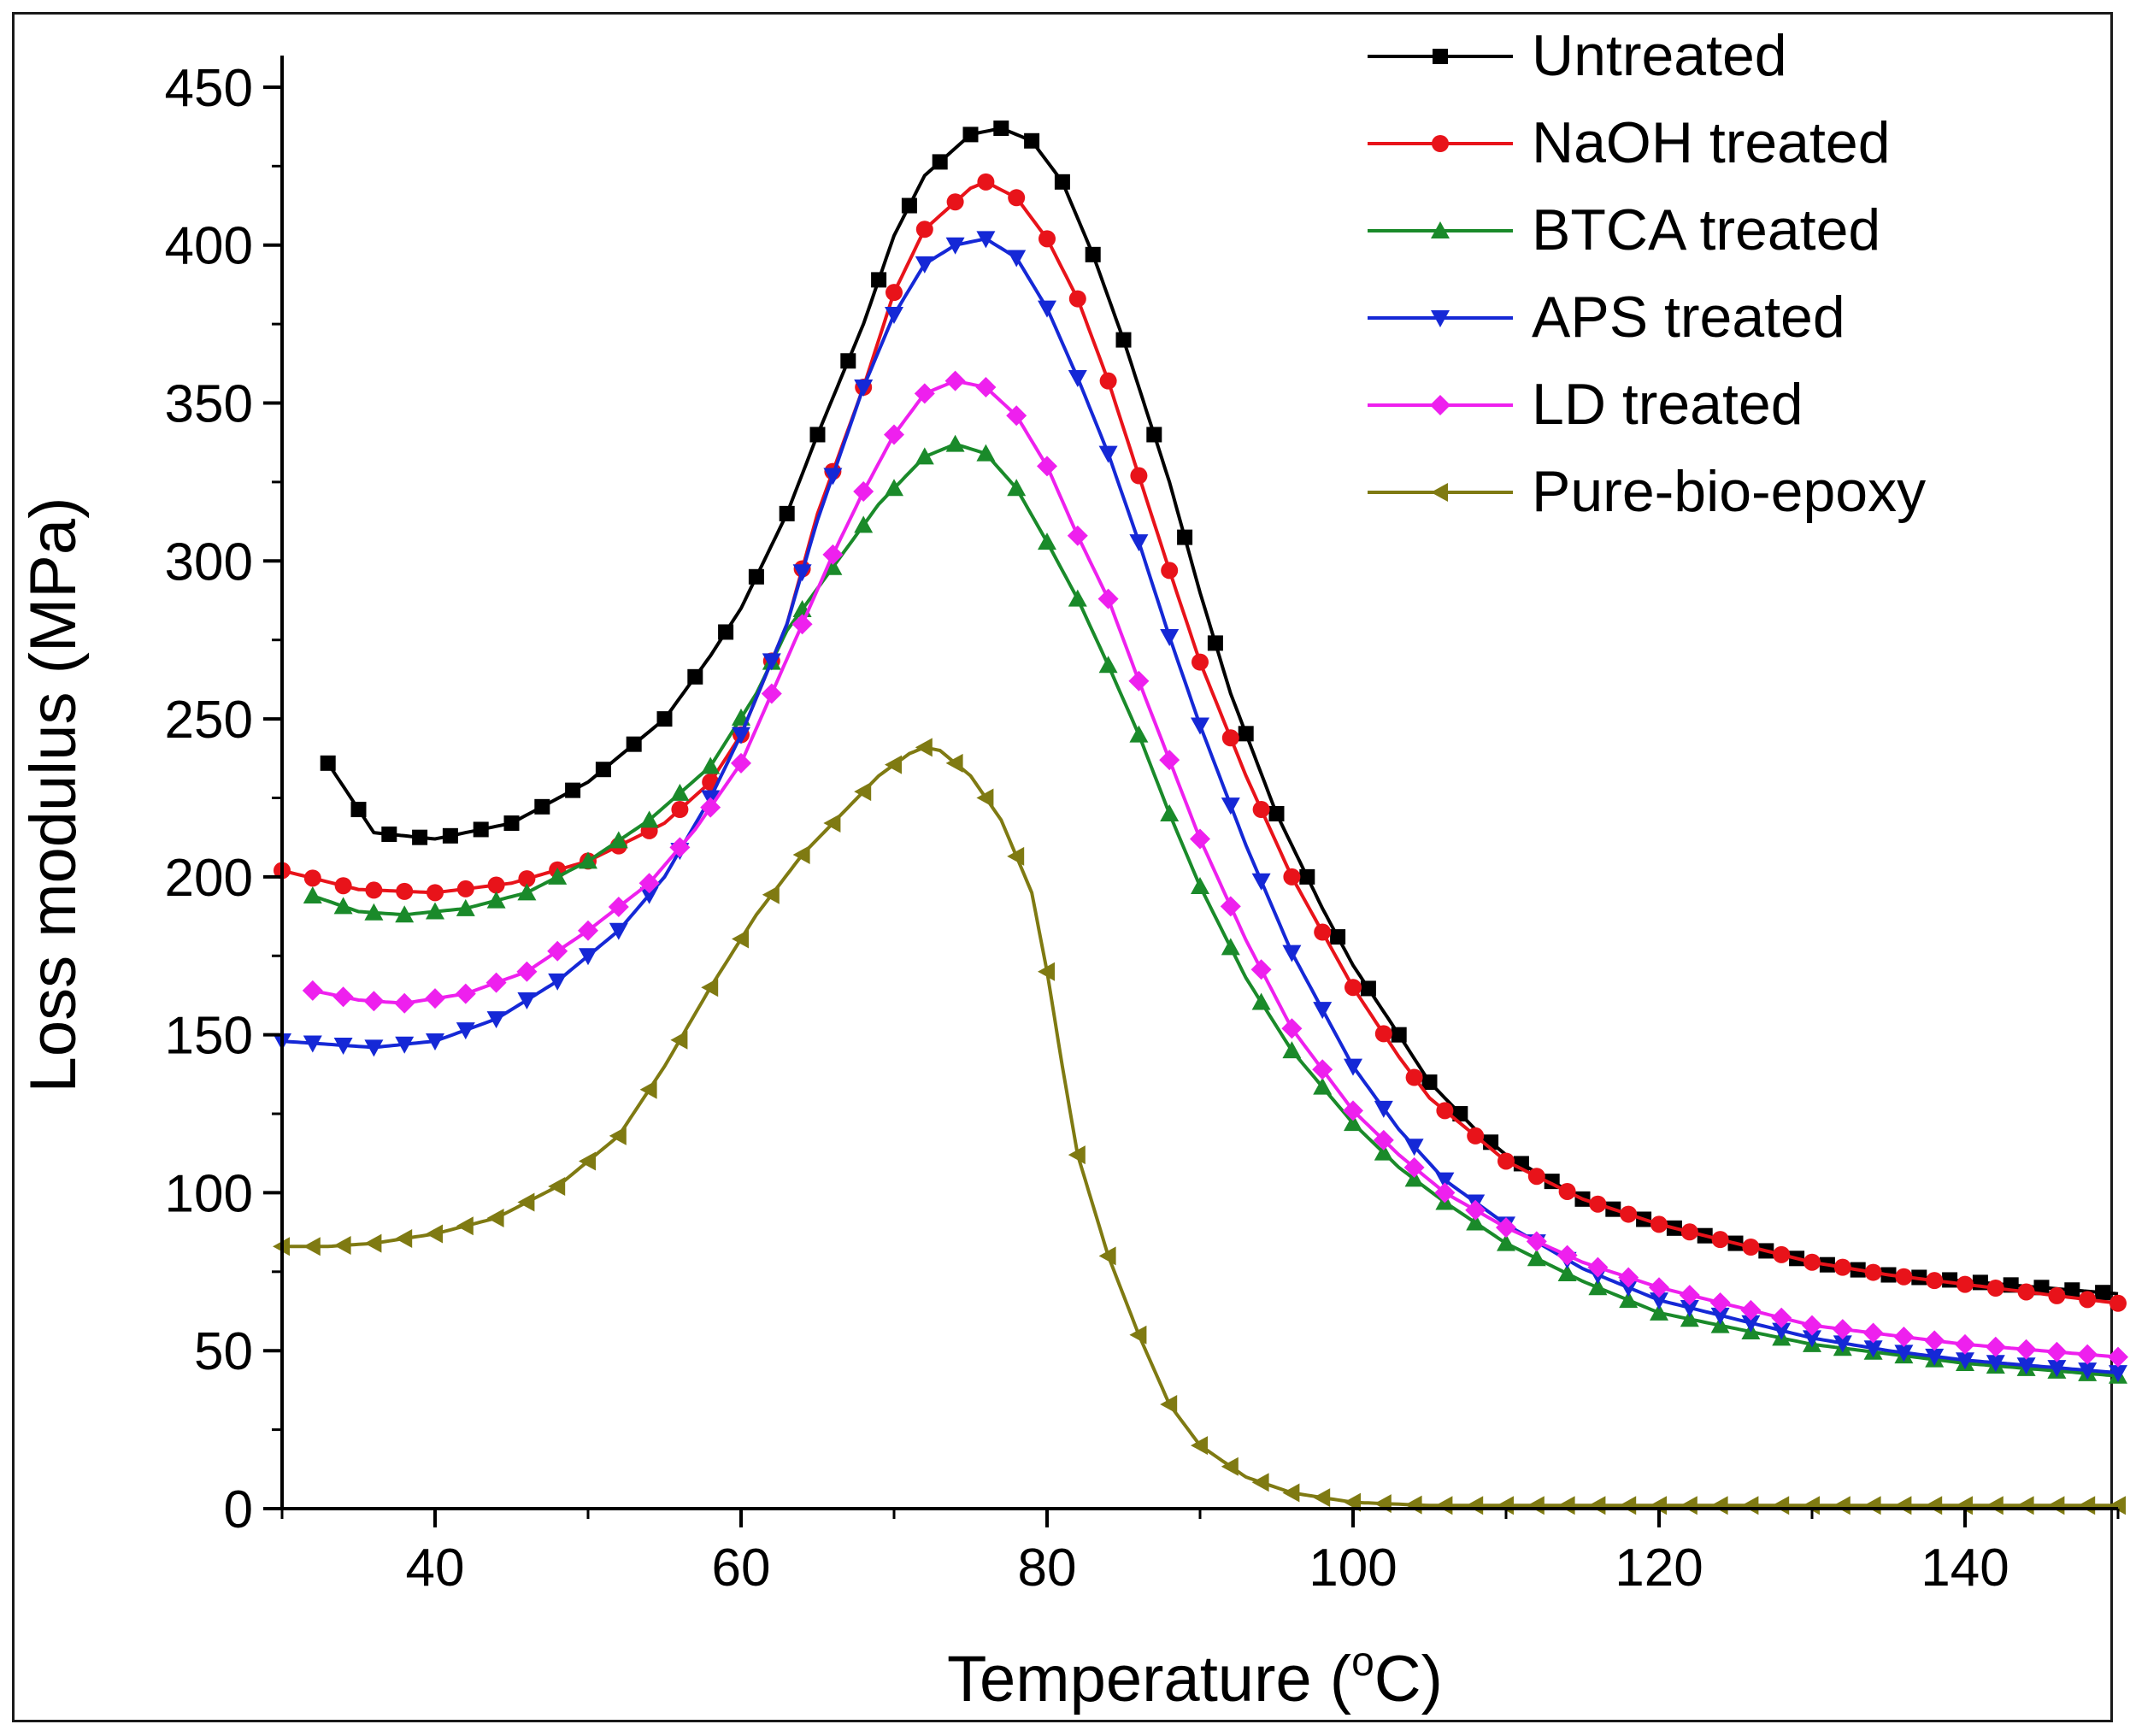 The image size is (2130, 1736). Describe the element at coordinates (209, 1036) in the screenshot. I see `y-tick-label: 150` at that location.